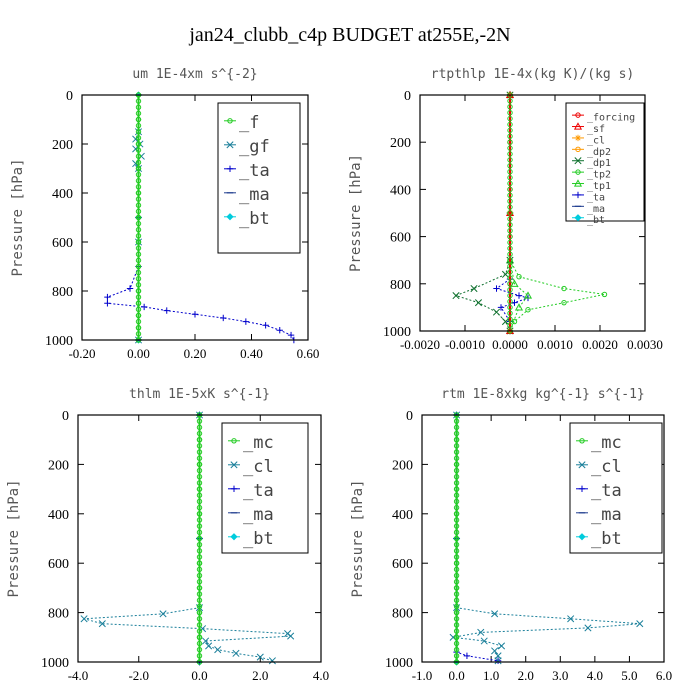  I want to click on panel-1-title: um 1E-4xm s^{-2}, so click(194, 74).